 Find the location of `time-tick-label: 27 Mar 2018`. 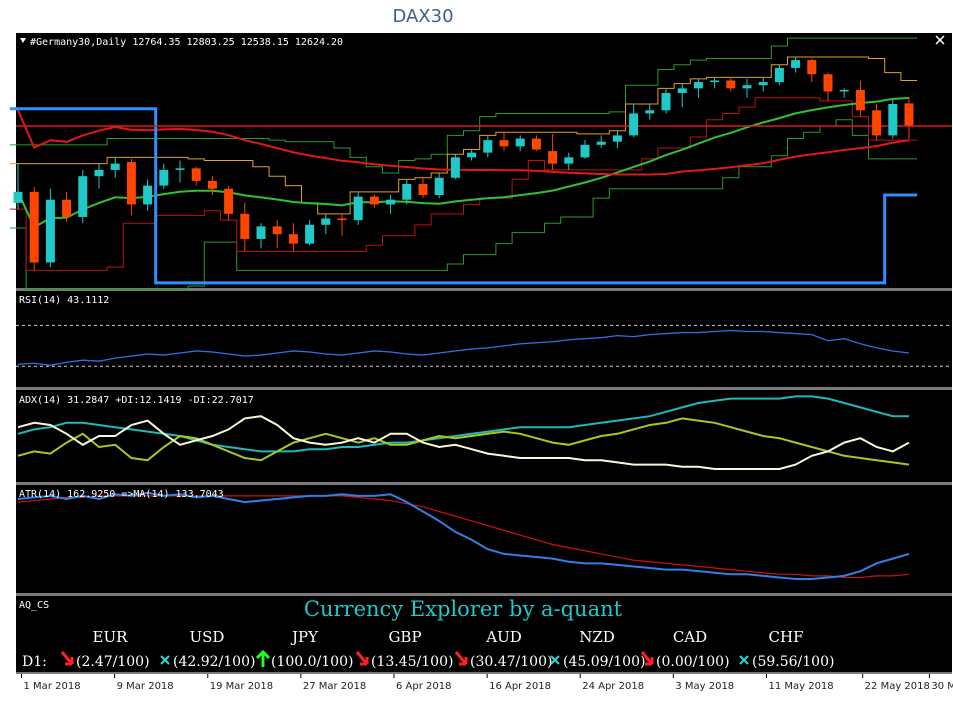

time-tick-label: 27 Mar 2018 is located at coordinates (334, 686).